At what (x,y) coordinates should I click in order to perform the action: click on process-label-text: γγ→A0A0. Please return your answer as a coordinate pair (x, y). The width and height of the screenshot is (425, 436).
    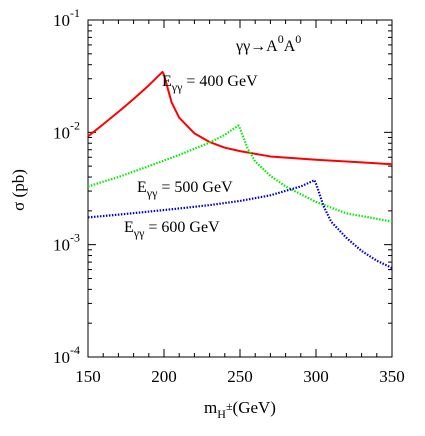
    Looking at the image, I should click on (268, 43).